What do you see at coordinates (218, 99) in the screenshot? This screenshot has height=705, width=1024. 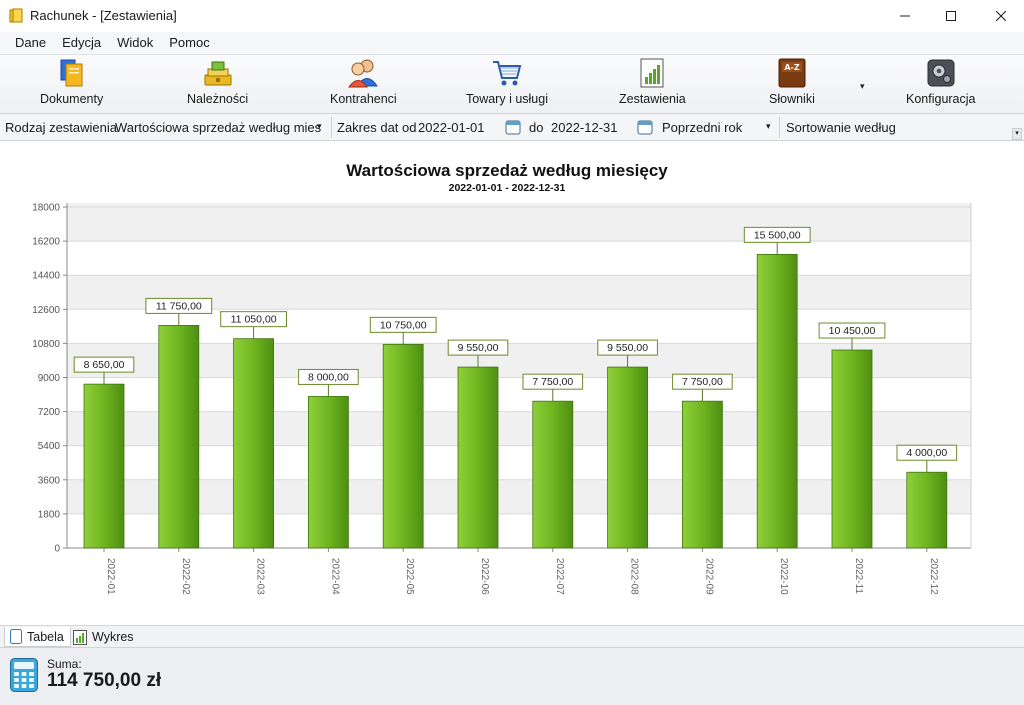 I see `toolbar-label: Należności` at bounding box center [218, 99].